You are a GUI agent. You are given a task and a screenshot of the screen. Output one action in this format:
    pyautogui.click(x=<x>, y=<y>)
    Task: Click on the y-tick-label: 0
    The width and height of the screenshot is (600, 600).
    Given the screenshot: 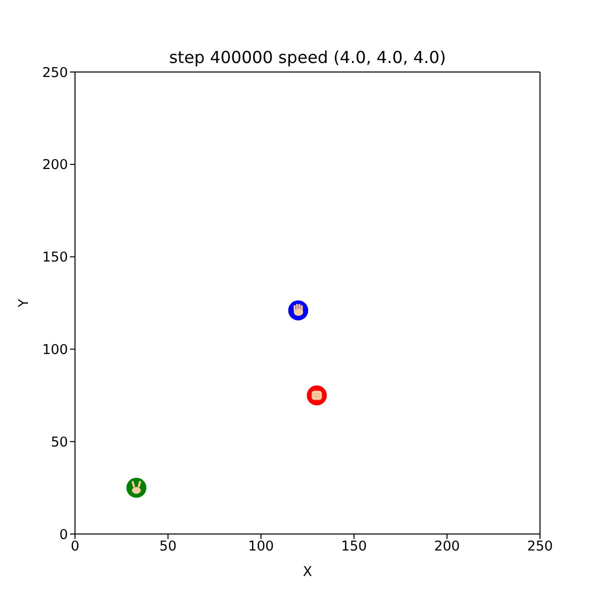 What is the action you would take?
    pyautogui.click(x=63, y=534)
    